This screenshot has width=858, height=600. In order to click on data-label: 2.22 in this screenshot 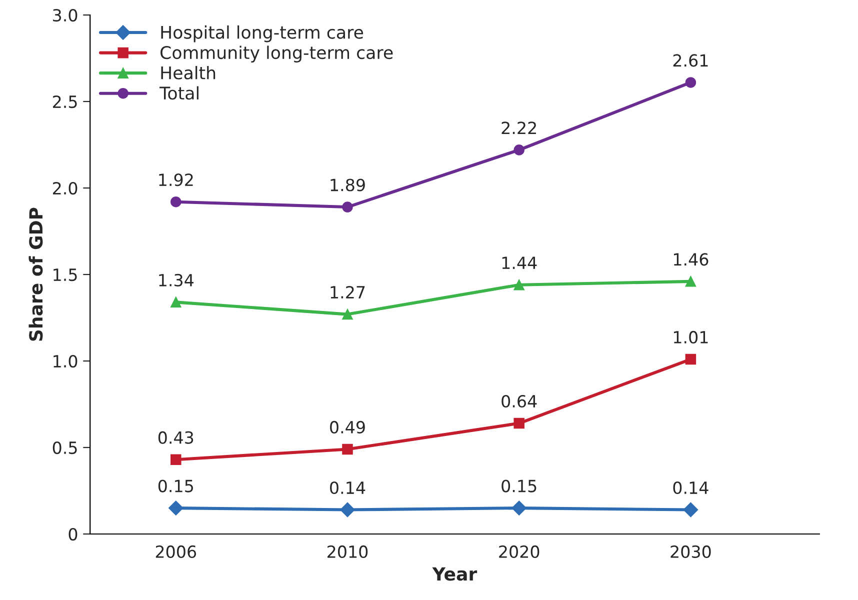, I will do `click(519, 128)`.